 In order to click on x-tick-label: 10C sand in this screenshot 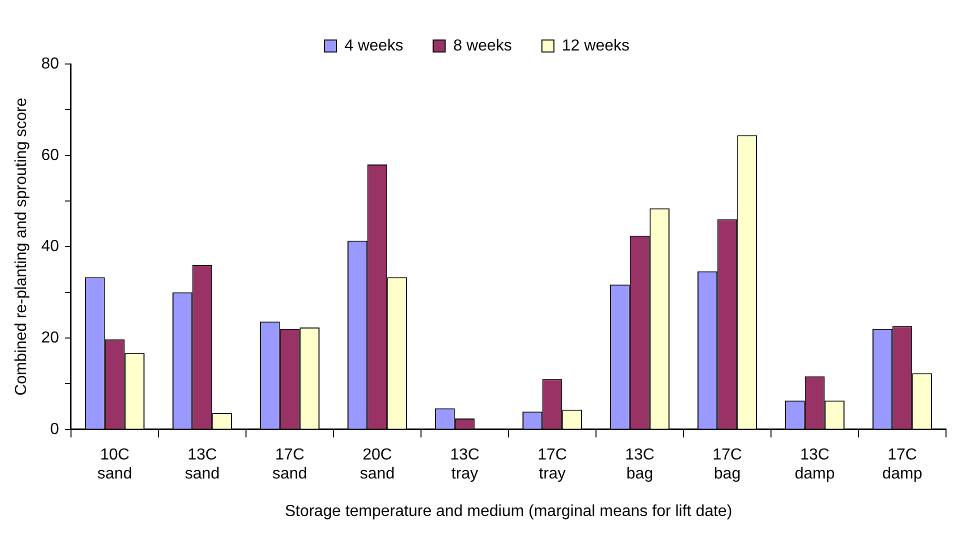, I will do `click(114, 464)`.